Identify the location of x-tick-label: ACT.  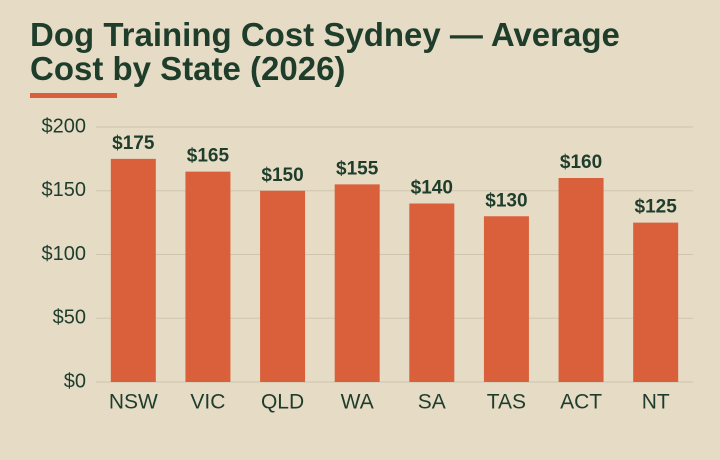
(581, 402).